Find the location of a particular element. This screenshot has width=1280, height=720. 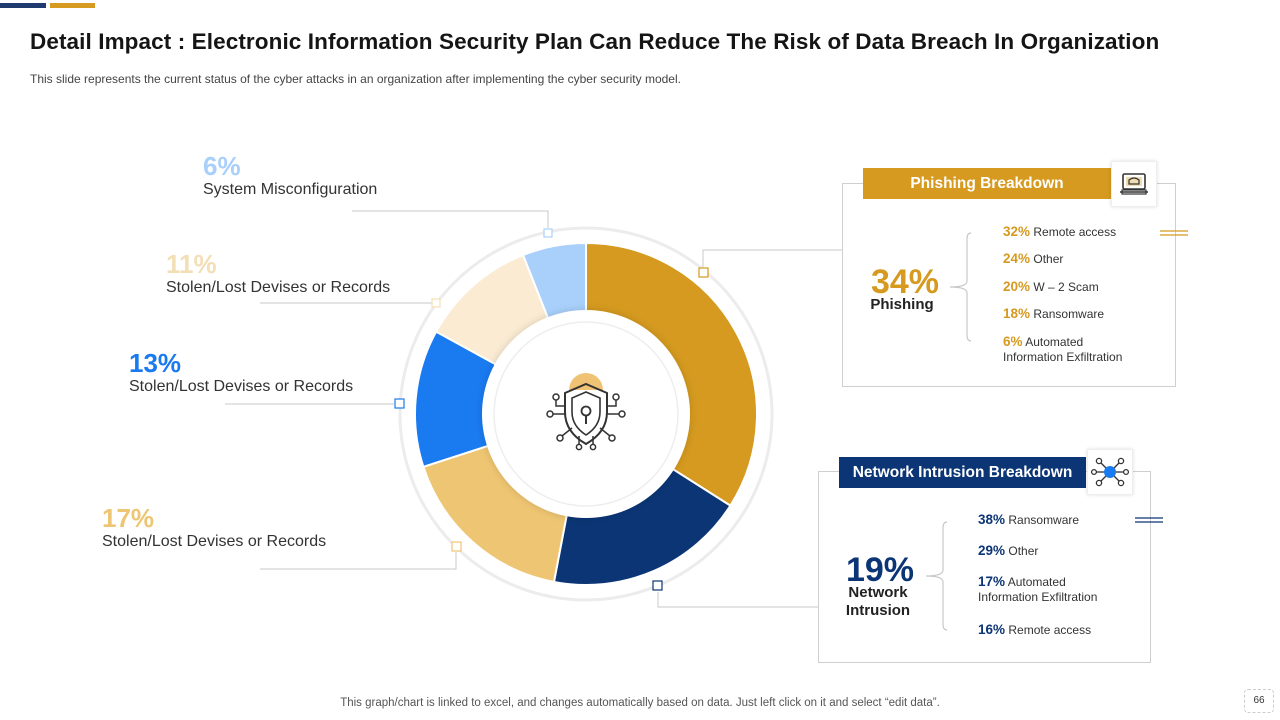

phishing-big-label: Phishing is located at coordinates (902, 304).